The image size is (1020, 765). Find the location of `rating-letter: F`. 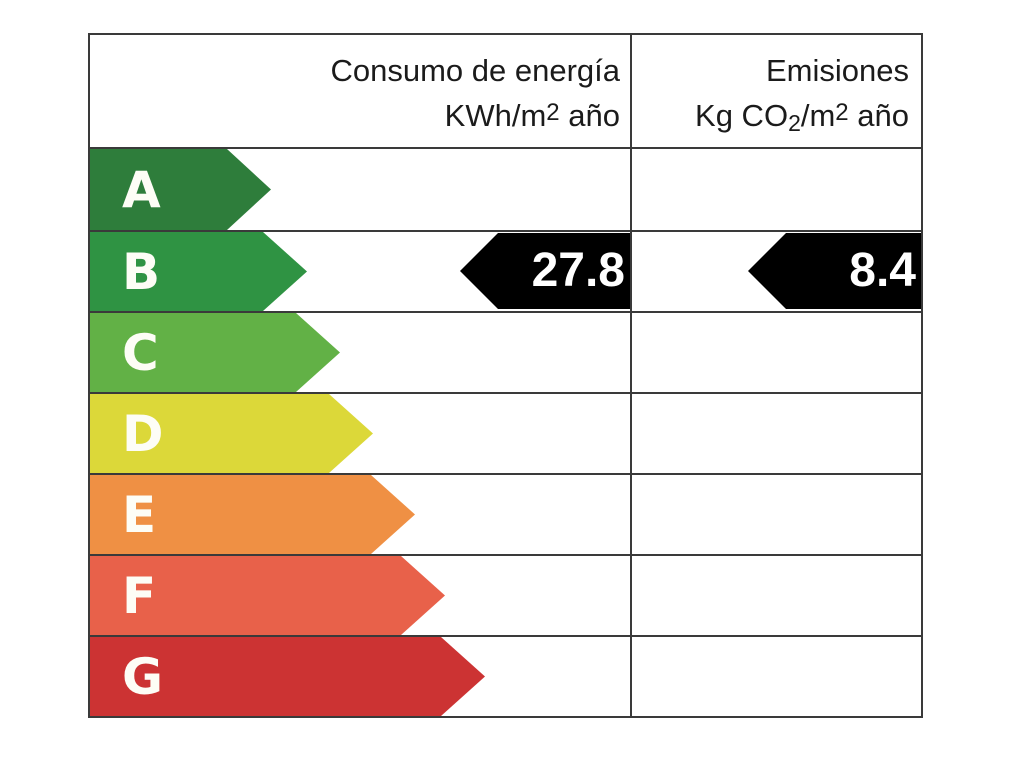

rating-letter: F is located at coordinates (139, 595).